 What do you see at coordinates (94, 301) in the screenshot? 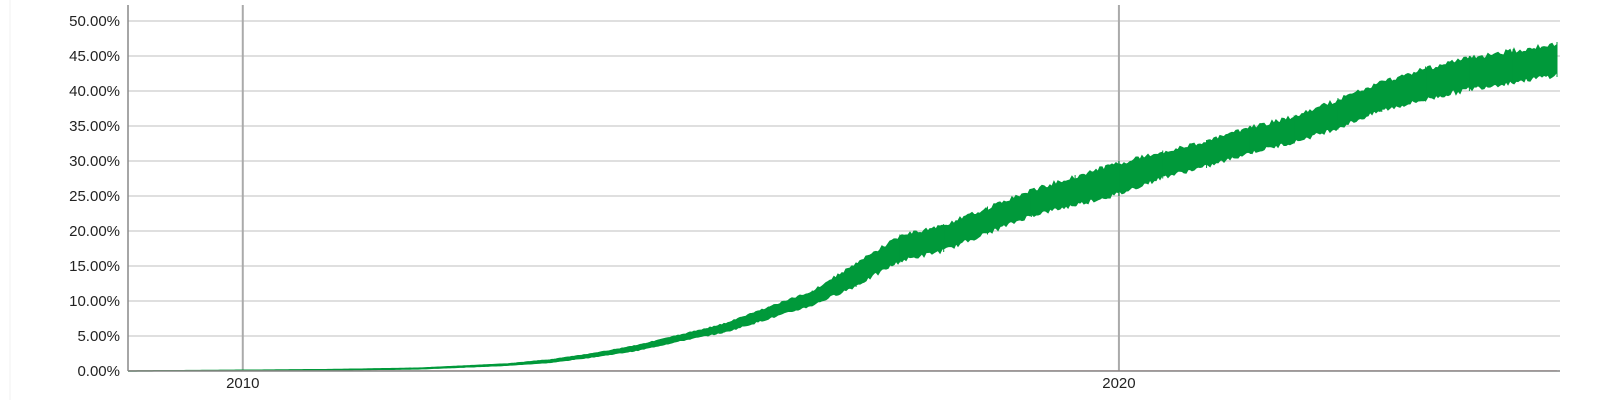
I see `y-tick-label: 10.00%` at bounding box center [94, 301].